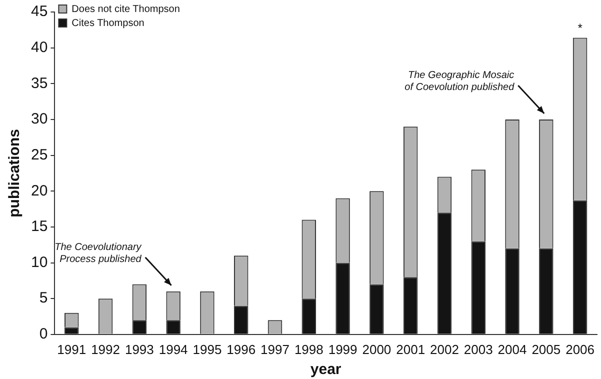 This screenshot has width=601, height=379. Describe the element at coordinates (459, 82) in the screenshot. I see `annotation: The Geographic Mosaic of Coevolution published` at that location.